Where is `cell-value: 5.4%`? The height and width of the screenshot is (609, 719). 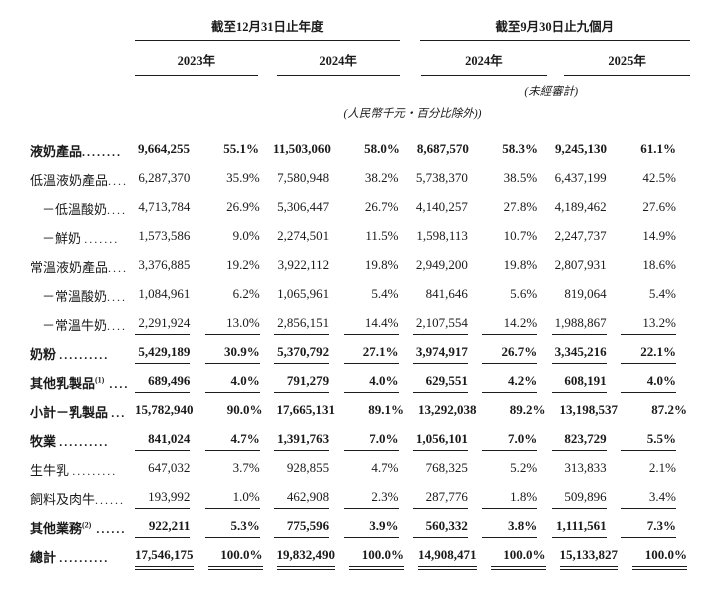
cell-value: 5.4% is located at coordinates (385, 293).